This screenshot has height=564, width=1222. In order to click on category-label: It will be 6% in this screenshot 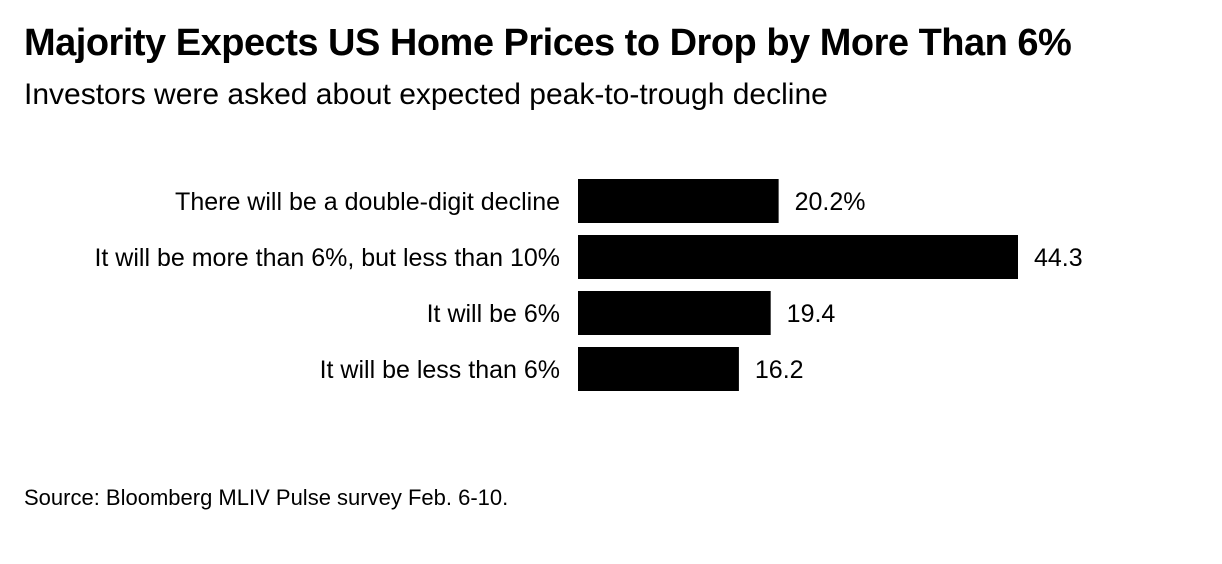, I will do `click(493, 314)`.